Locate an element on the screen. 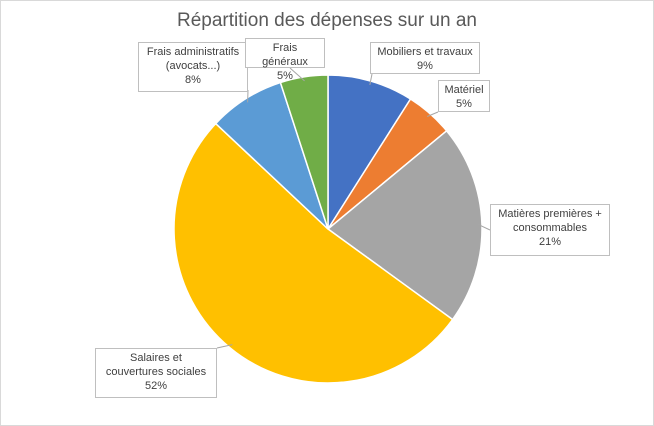 The width and height of the screenshot is (654, 426). data-label-percent: 52% is located at coordinates (156, 386).